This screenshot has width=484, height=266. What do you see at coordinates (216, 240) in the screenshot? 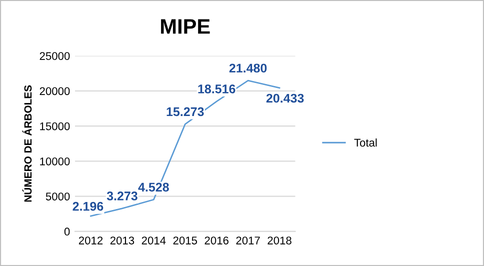
I see `x-tick-label: 2016` at bounding box center [216, 240].